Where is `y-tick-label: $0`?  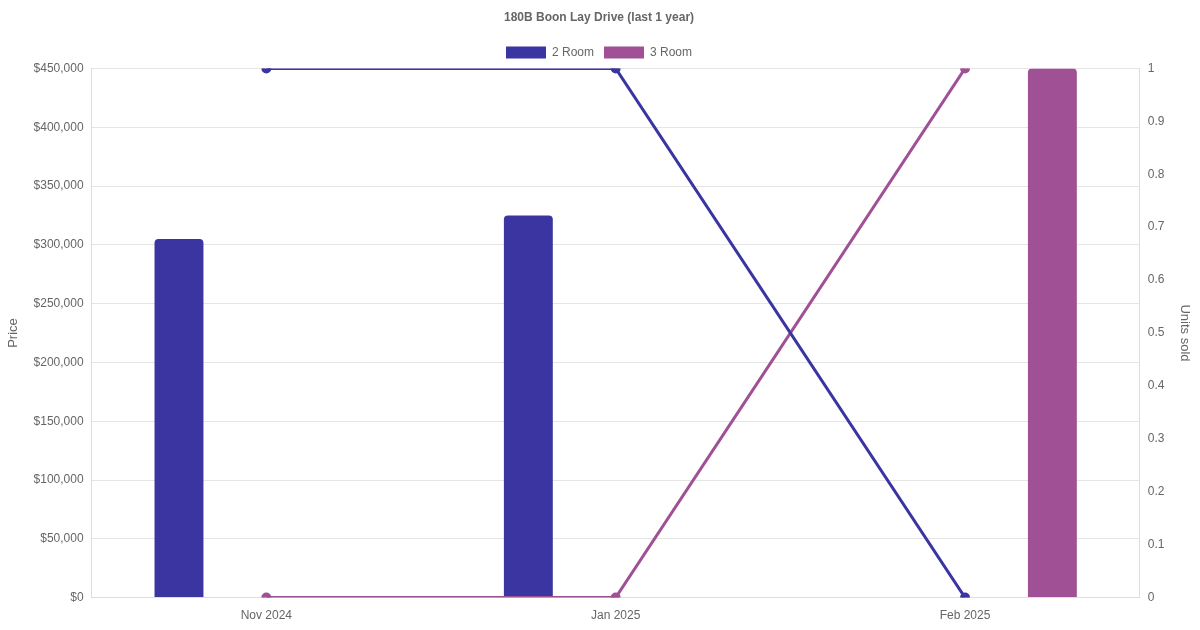
y-tick-label: $0 is located at coordinates (77, 596).